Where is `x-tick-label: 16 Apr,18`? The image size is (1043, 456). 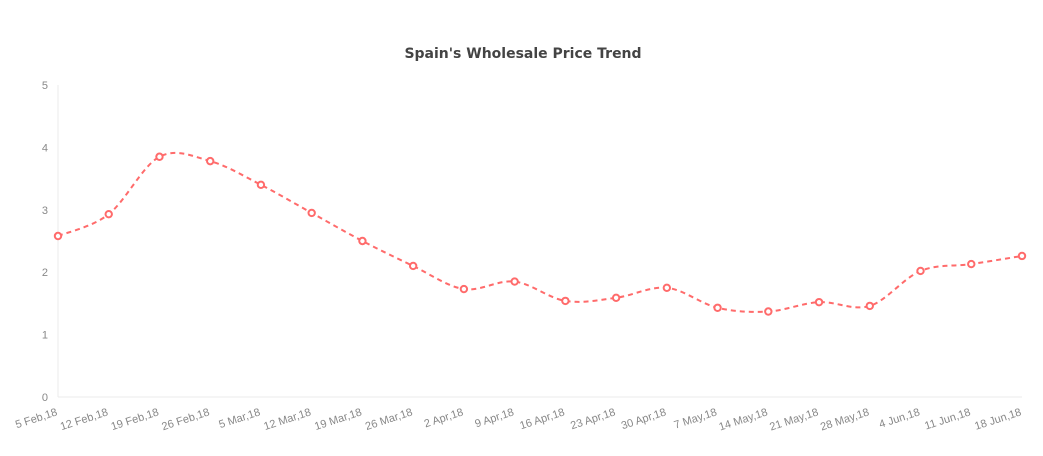
x-tick-label: 16 Apr,18 is located at coordinates (542, 419).